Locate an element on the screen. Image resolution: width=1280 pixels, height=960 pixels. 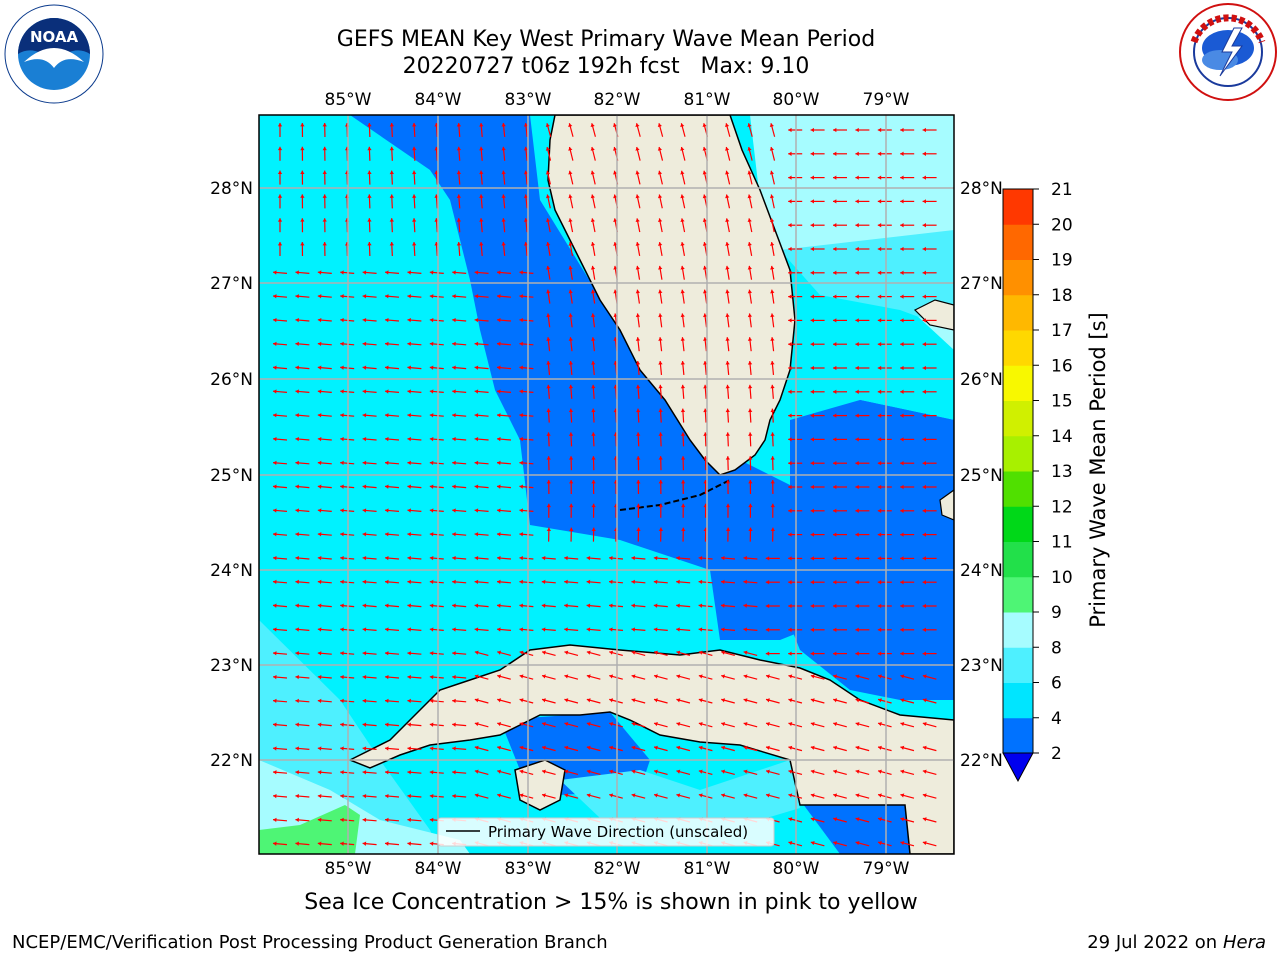
chart-title-line2: 20220727 t06z 192h fcst Max: 9.10 is located at coordinates (606, 66).